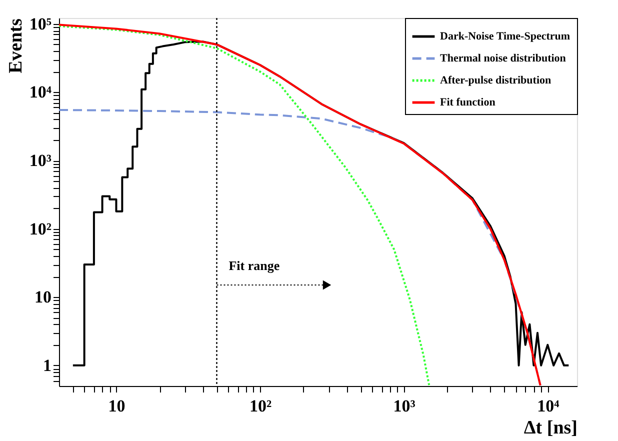 This screenshot has height=441, width=618. What do you see at coordinates (40, 228) in the screenshot?
I see `y-tick-label: 10²` at bounding box center [40, 228].